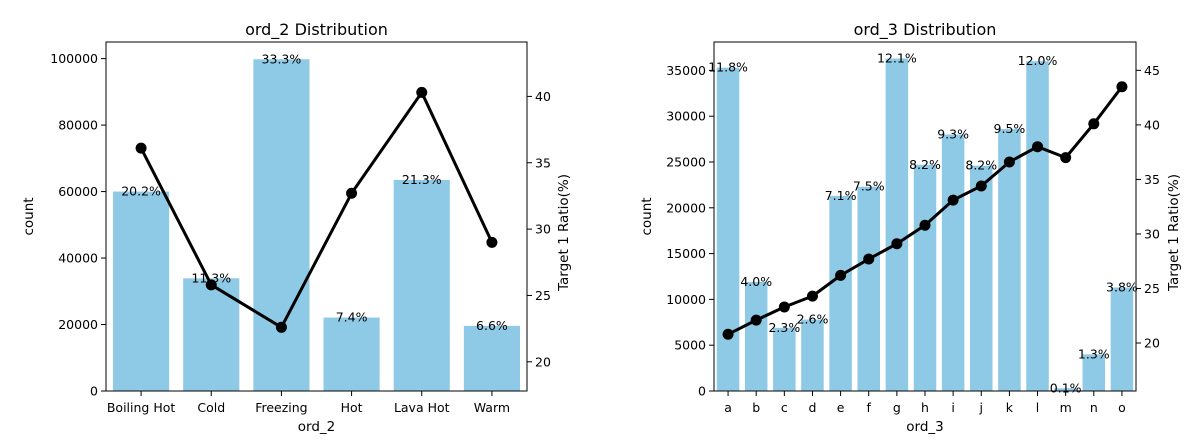 This screenshot has height=447, width=1196. What do you see at coordinates (897, 57) in the screenshot?
I see `bar-percent-label: 12.1%` at bounding box center [897, 57].